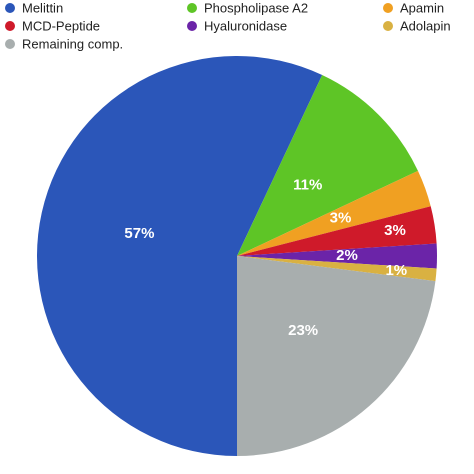 Image resolution: width=474 pixels, height=474 pixels. What do you see at coordinates (256, 7) in the screenshot?
I see `legend-label: Phospholipase A2` at bounding box center [256, 7].